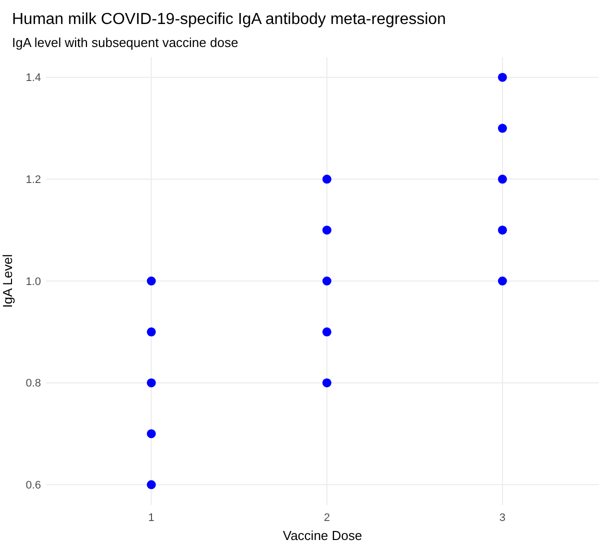 This screenshot has height=548, width=599. I want to click on chart-subtitle: IgA level with subsequent vaccine dose, so click(125, 42).